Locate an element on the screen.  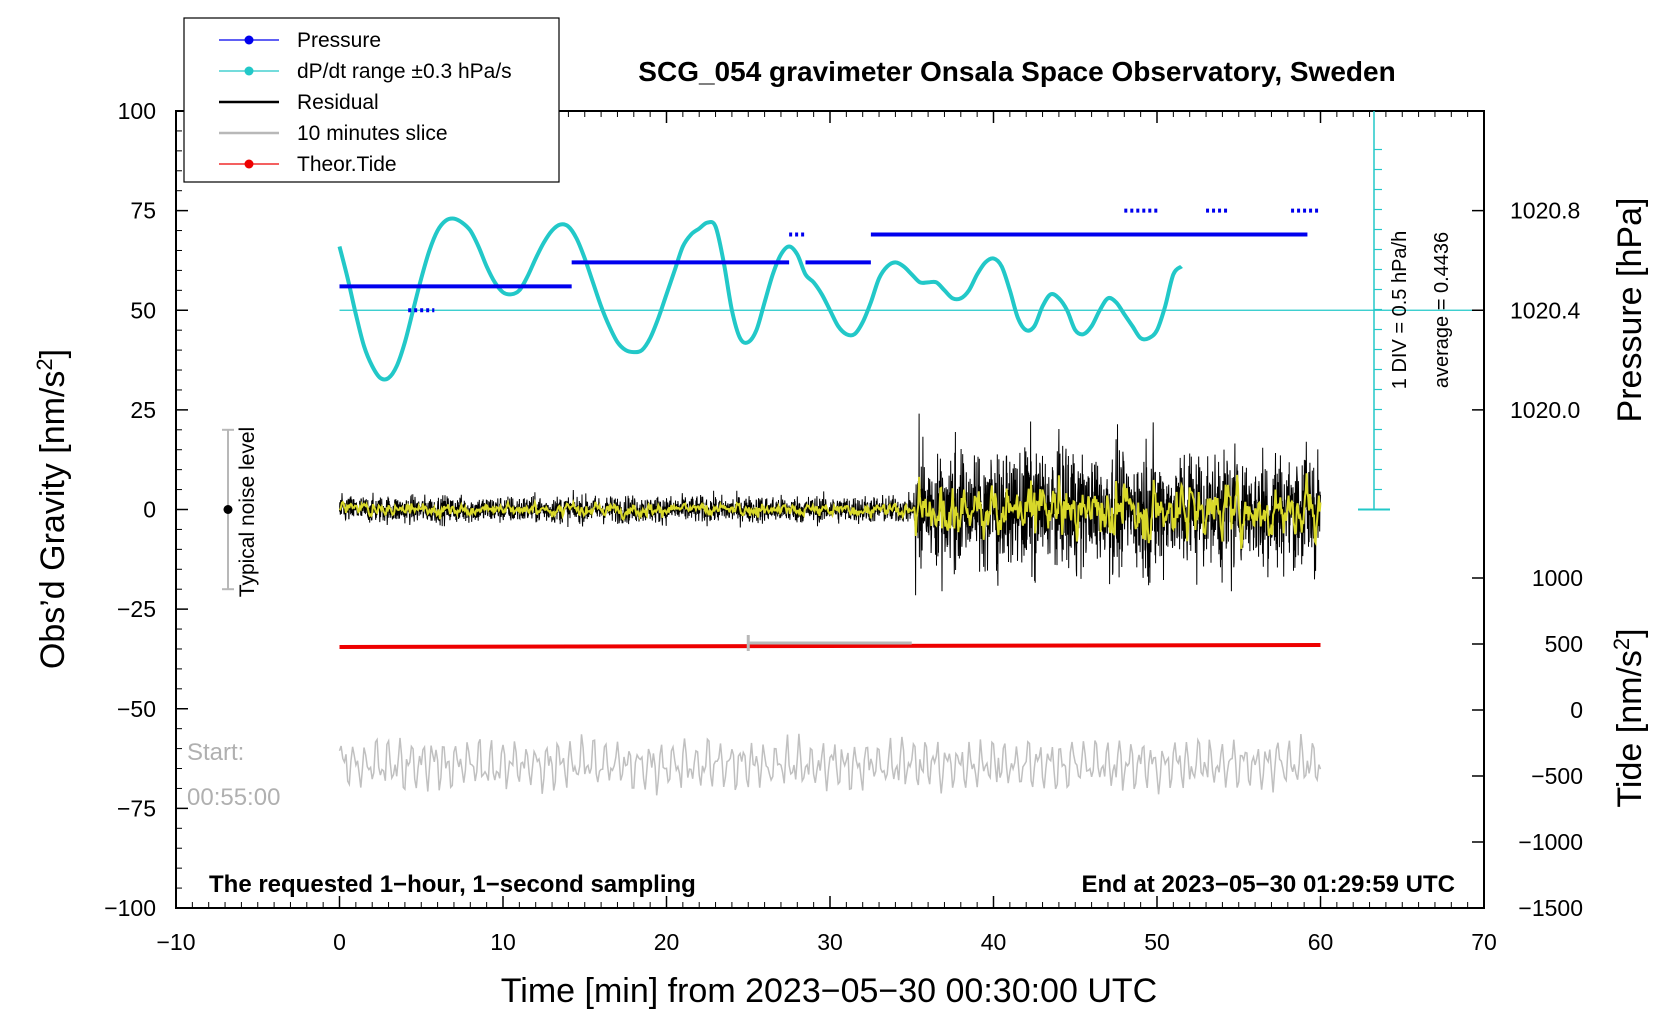
tide-tick-label: −1500 is located at coordinates (1550, 908).